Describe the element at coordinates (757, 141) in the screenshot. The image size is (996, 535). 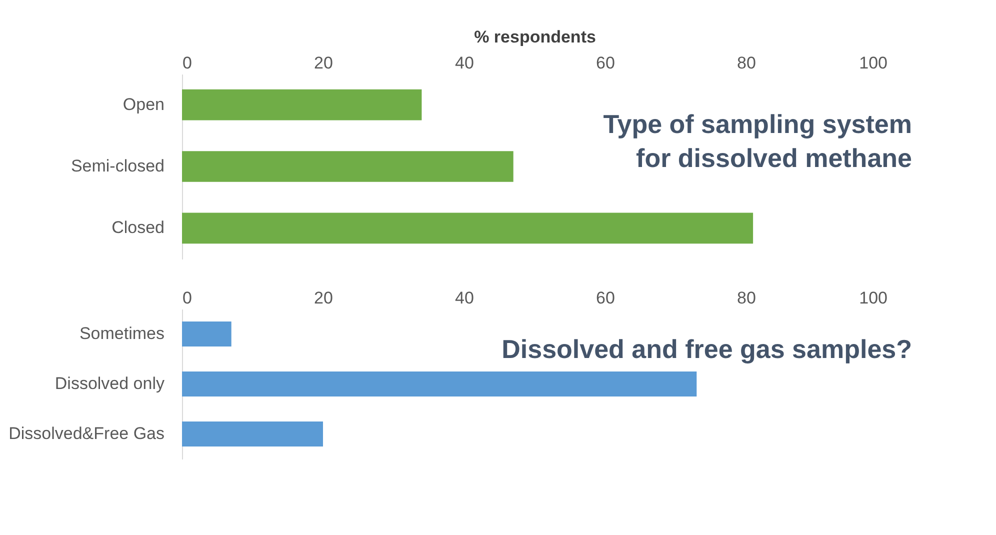
I see `text: Type of sampling system for dissolved methane` at that location.